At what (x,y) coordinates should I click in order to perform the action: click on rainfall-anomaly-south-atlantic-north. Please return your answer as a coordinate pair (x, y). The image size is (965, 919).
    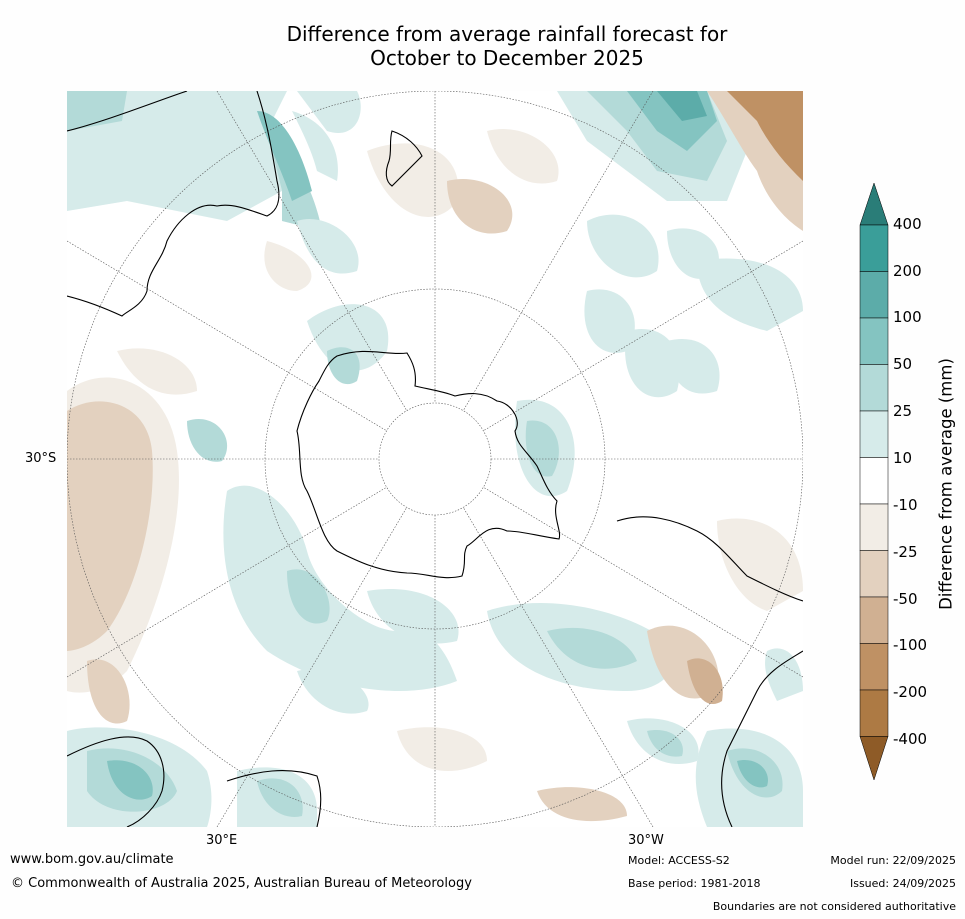
    Looking at the image, I should click on (680, 185).